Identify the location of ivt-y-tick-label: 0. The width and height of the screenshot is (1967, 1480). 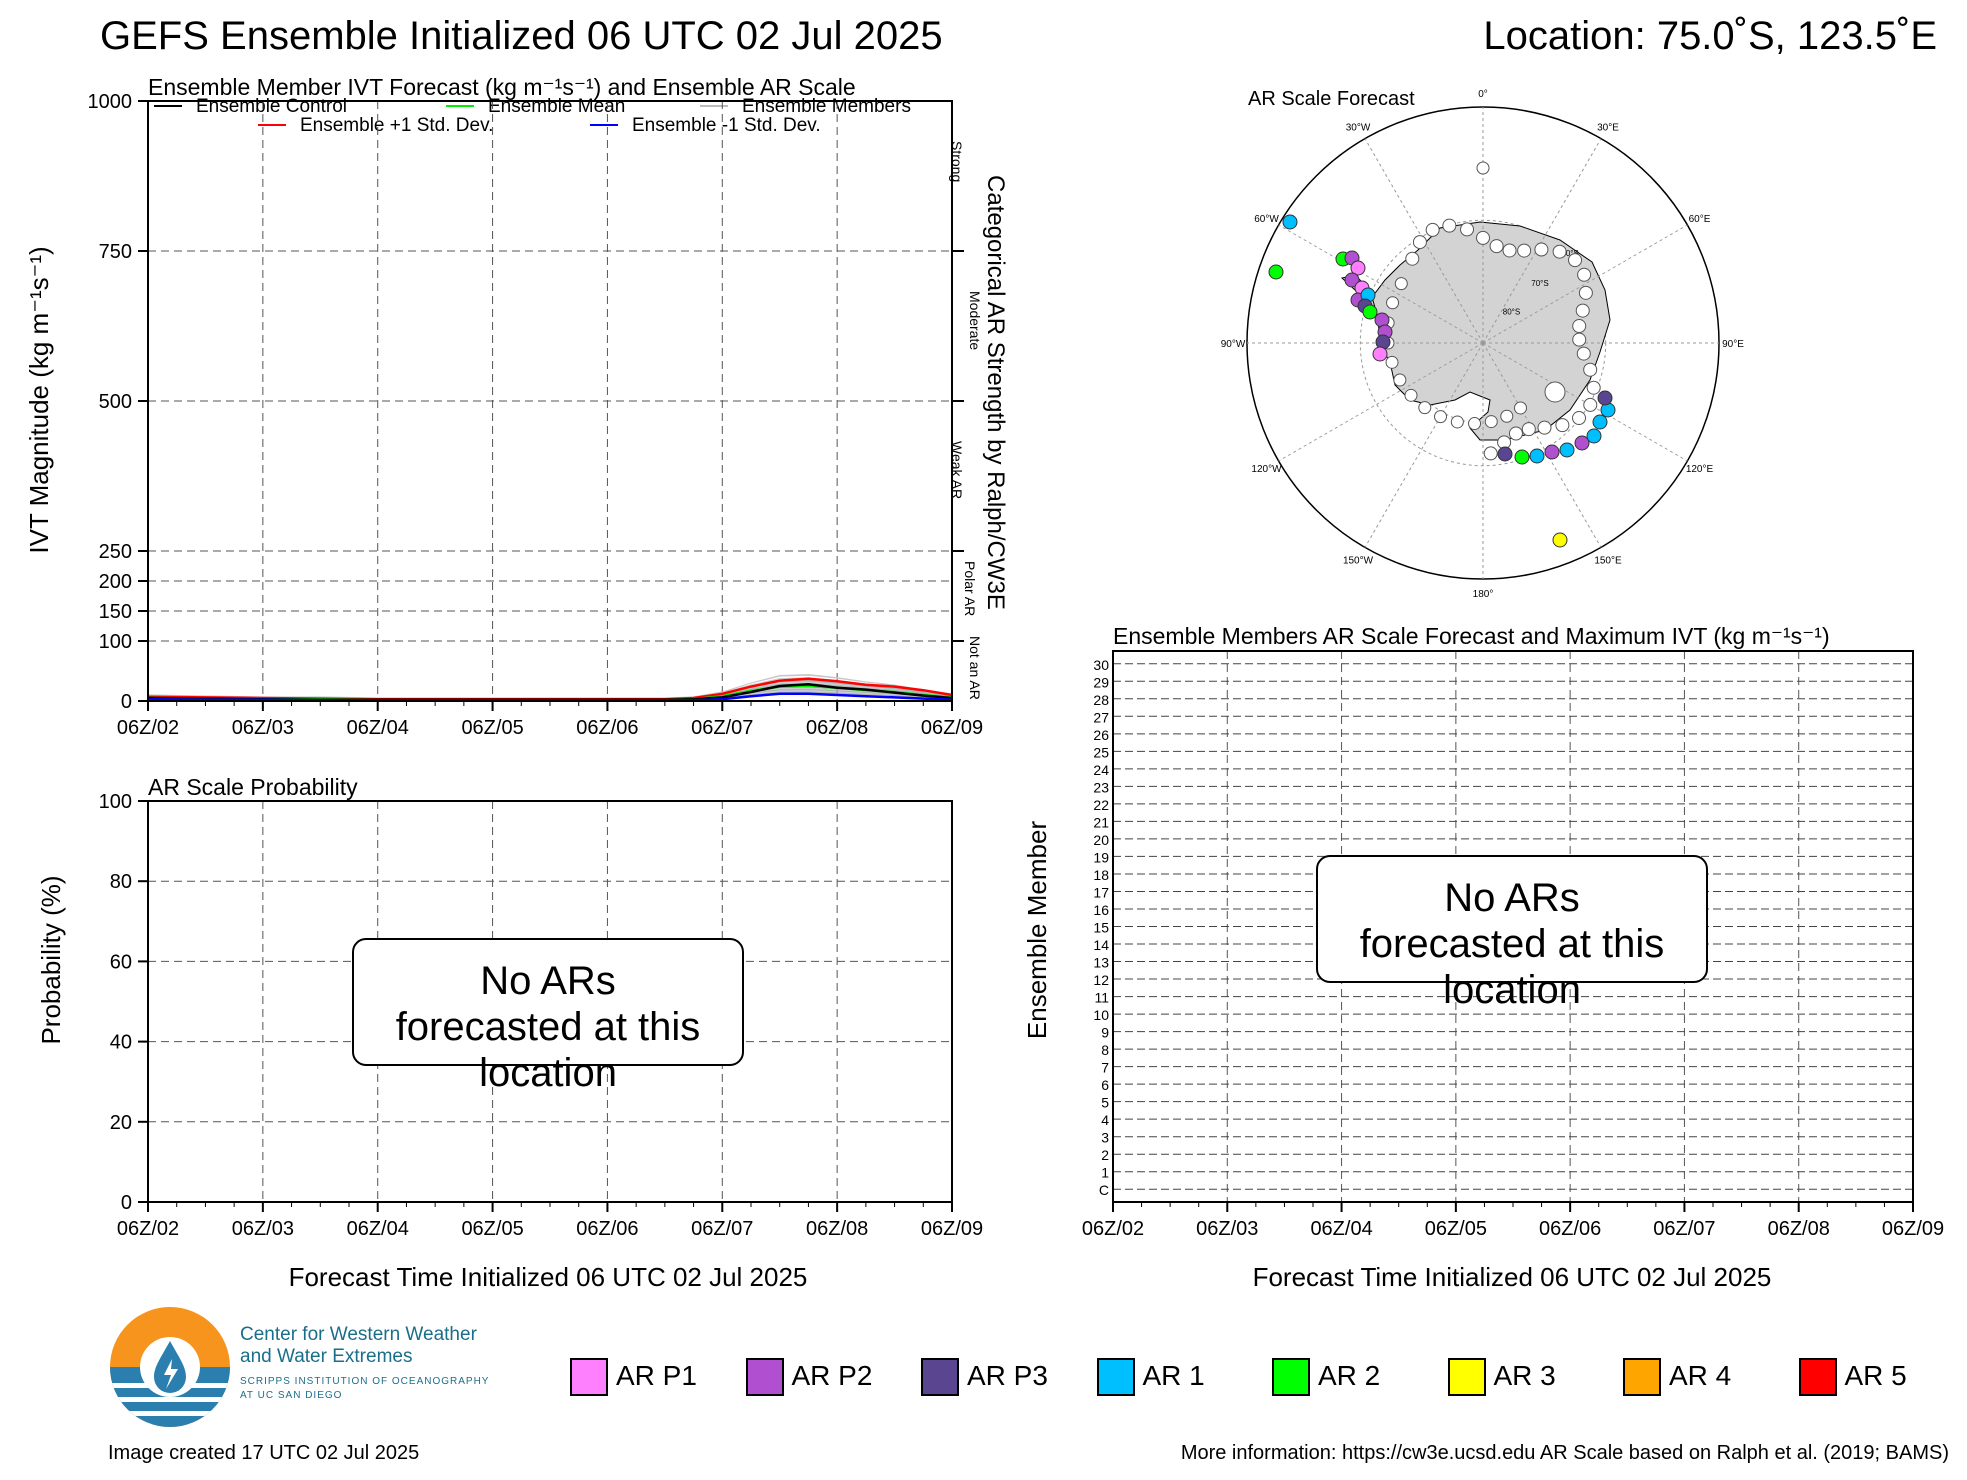
(126, 702).